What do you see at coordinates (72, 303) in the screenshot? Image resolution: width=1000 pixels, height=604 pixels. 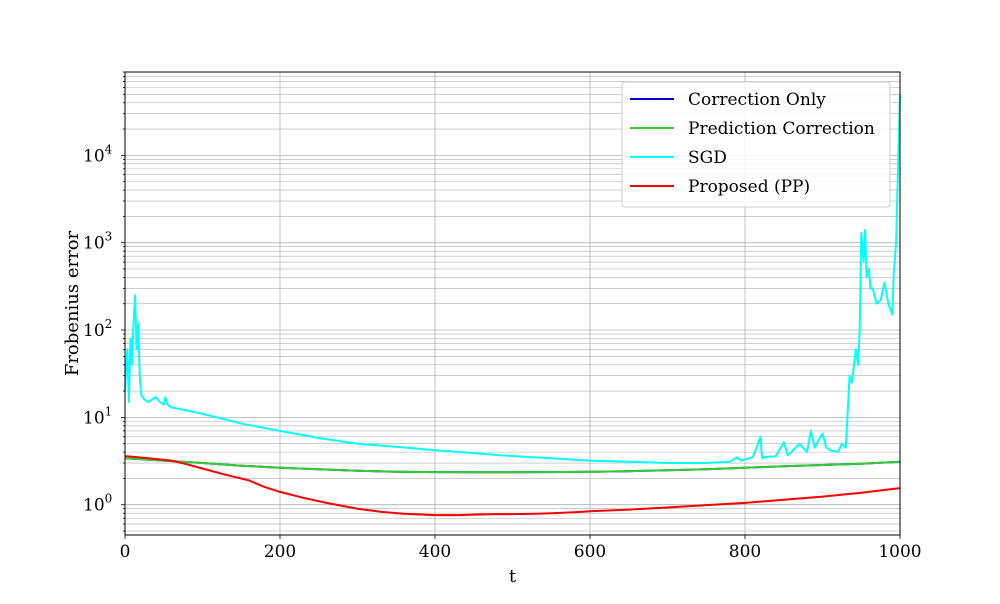 I see `y-axis-label: Frobenius error` at bounding box center [72, 303].